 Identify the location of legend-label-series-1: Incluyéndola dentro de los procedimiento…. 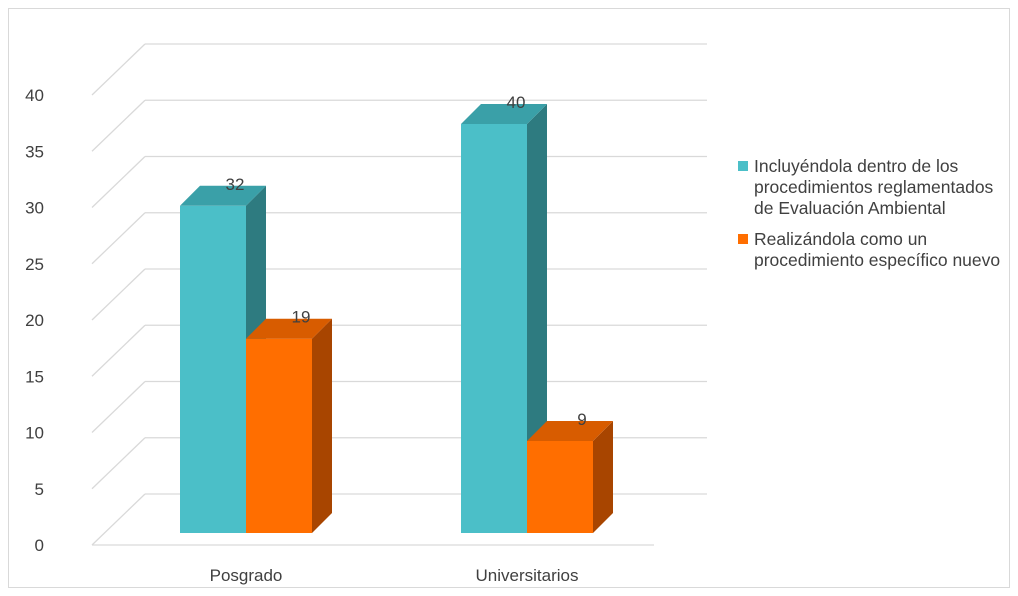
(874, 187).